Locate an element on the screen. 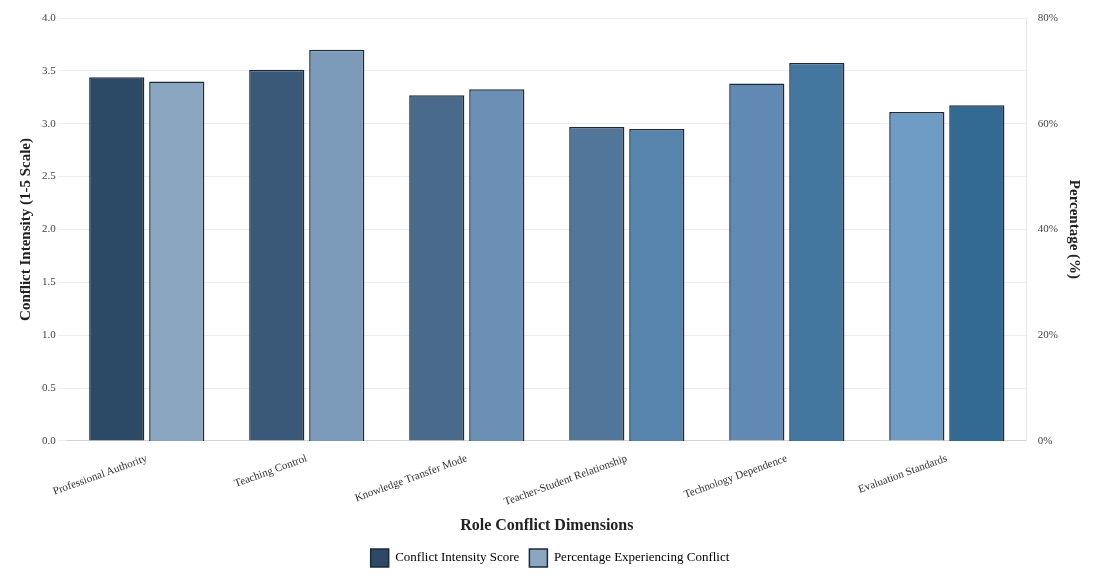  y-tick-label: 3.5 is located at coordinates (49, 69).